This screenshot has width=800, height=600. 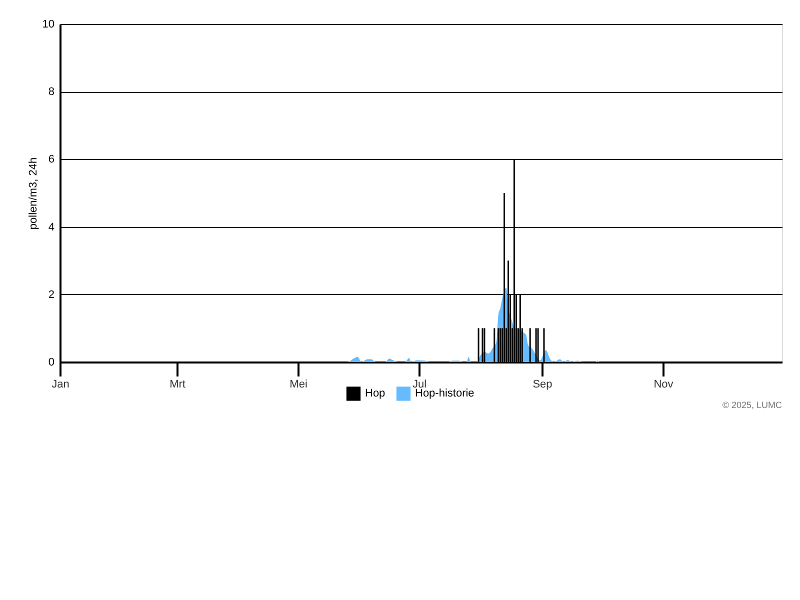 What do you see at coordinates (51, 160) in the screenshot?
I see `y-tick-label: 6` at bounding box center [51, 160].